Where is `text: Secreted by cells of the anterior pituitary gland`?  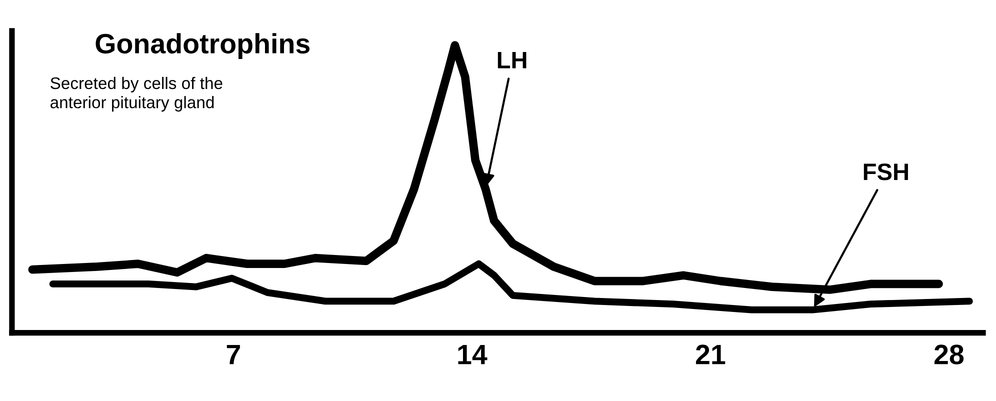 text: Secreted by cells of the anterior pituitary gland is located at coordinates (136, 94).